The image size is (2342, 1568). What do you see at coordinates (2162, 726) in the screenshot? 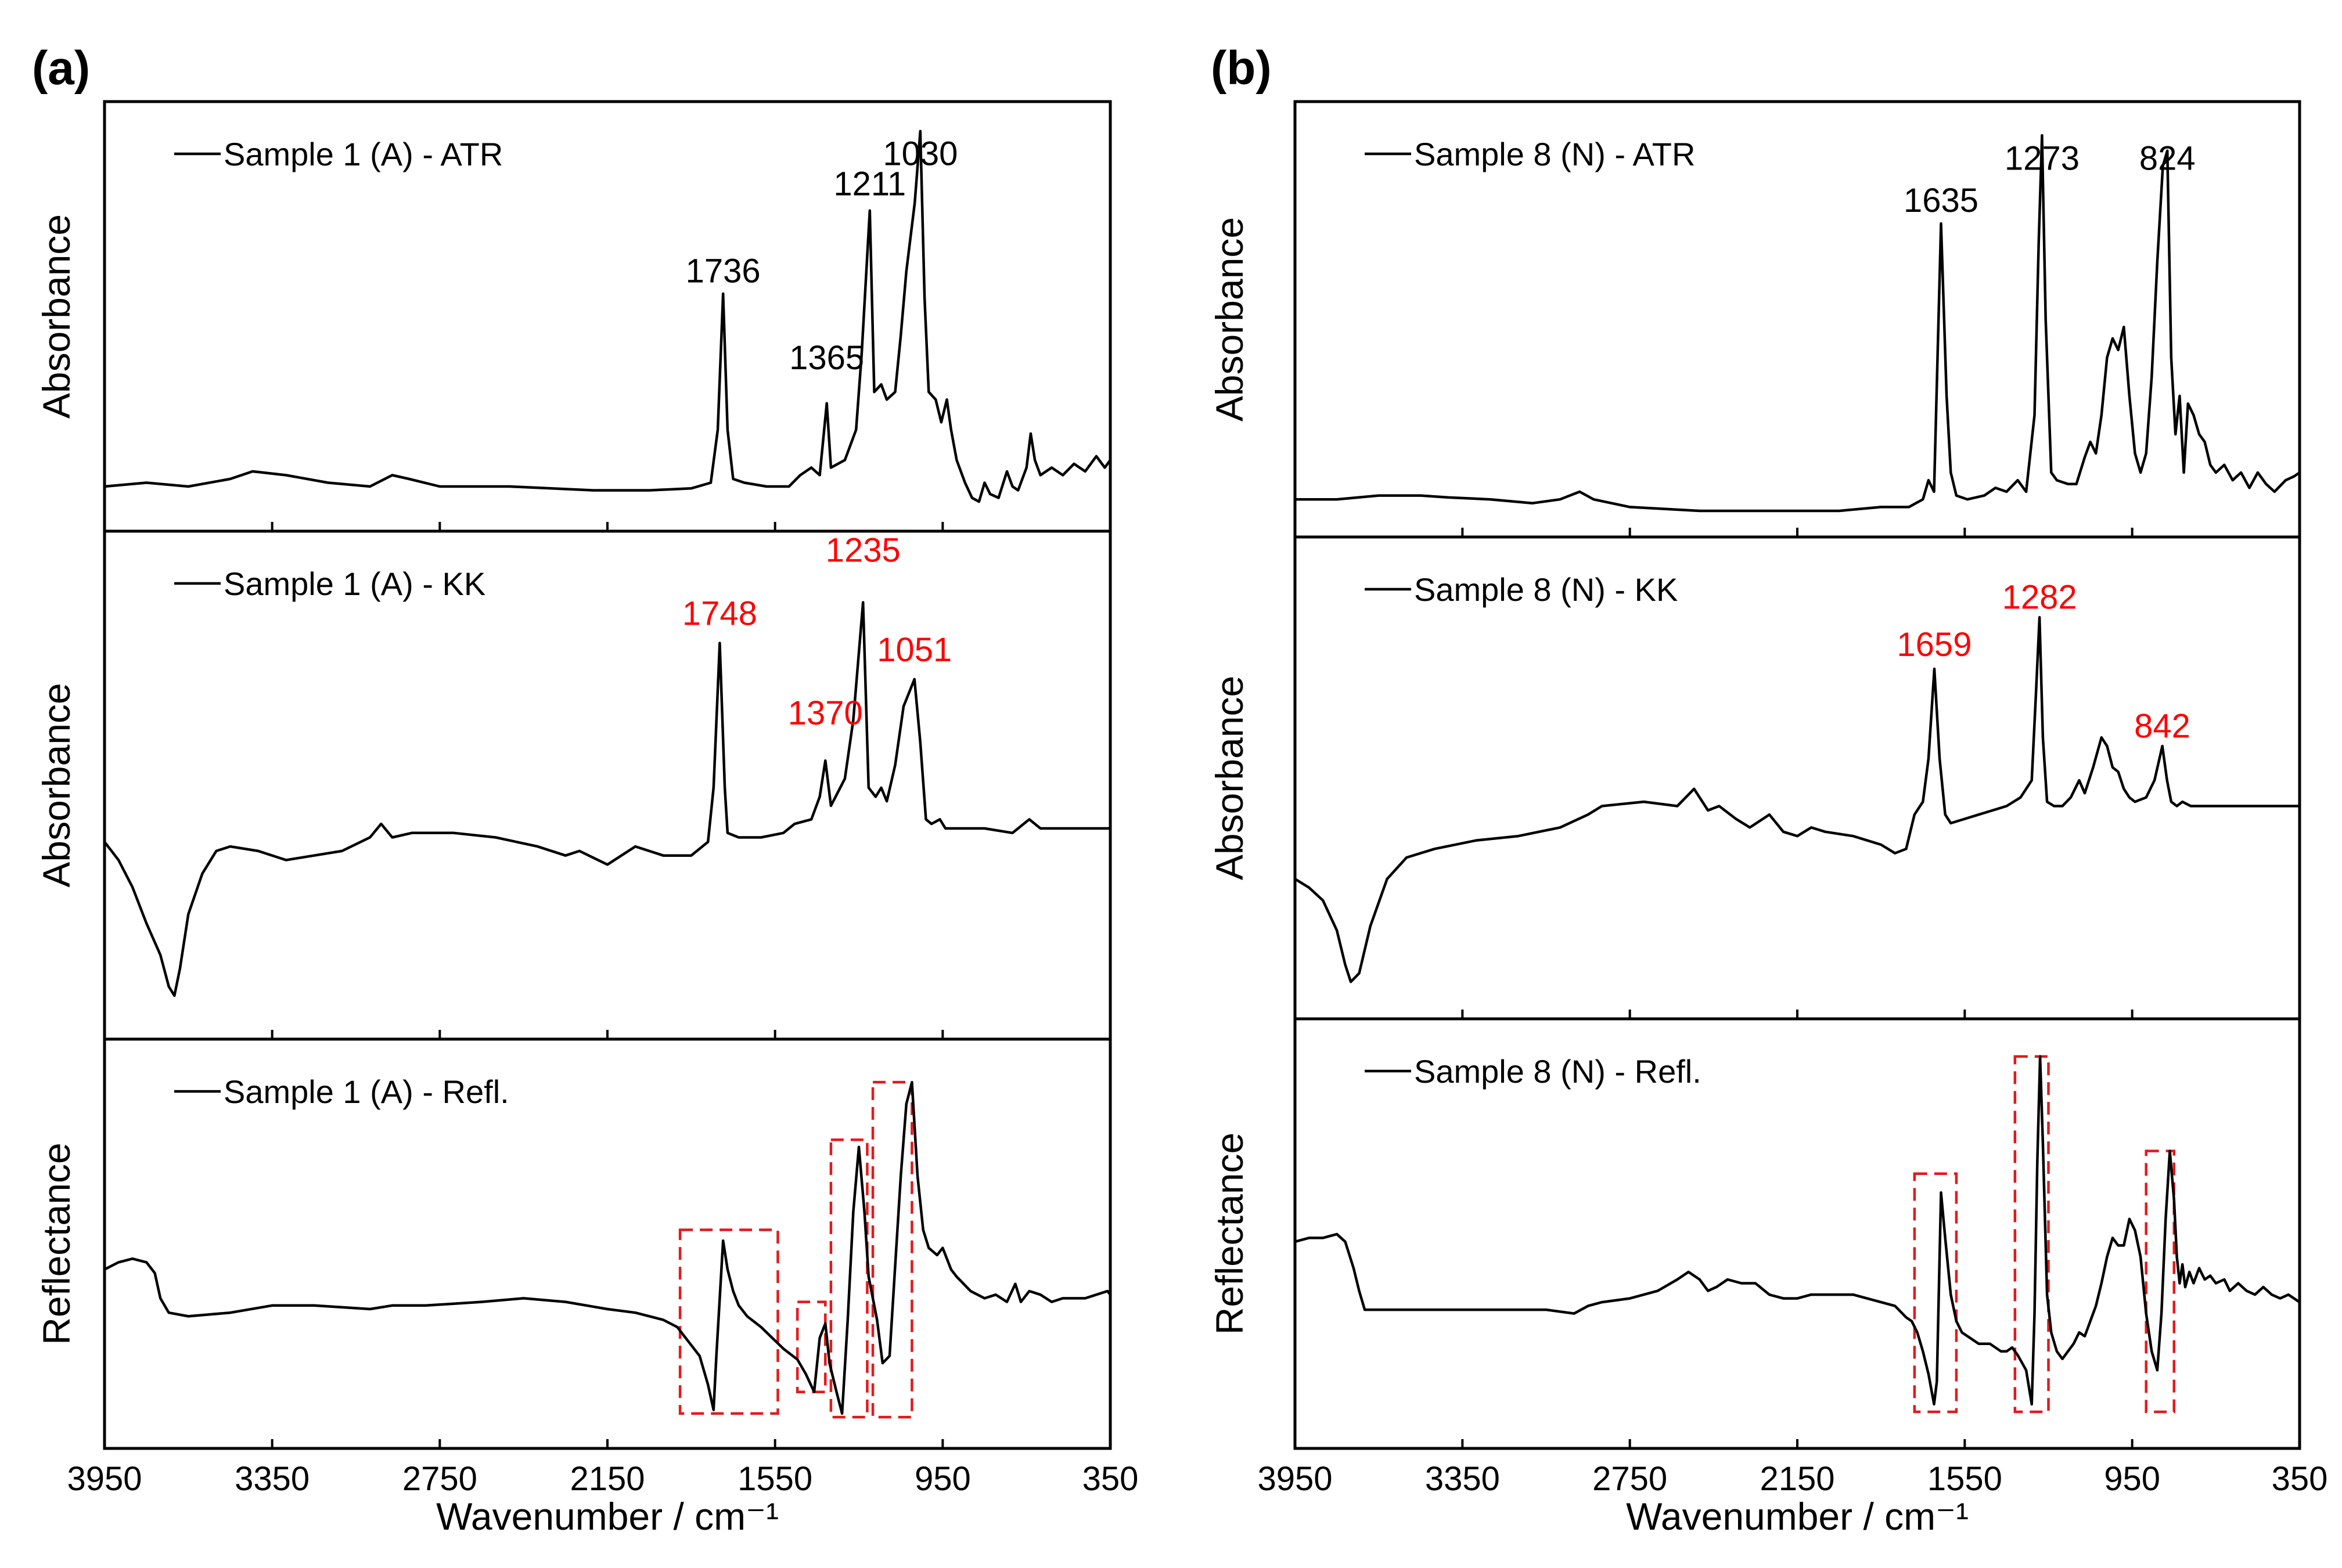
I see `peak-label: 842` at bounding box center [2162, 726].